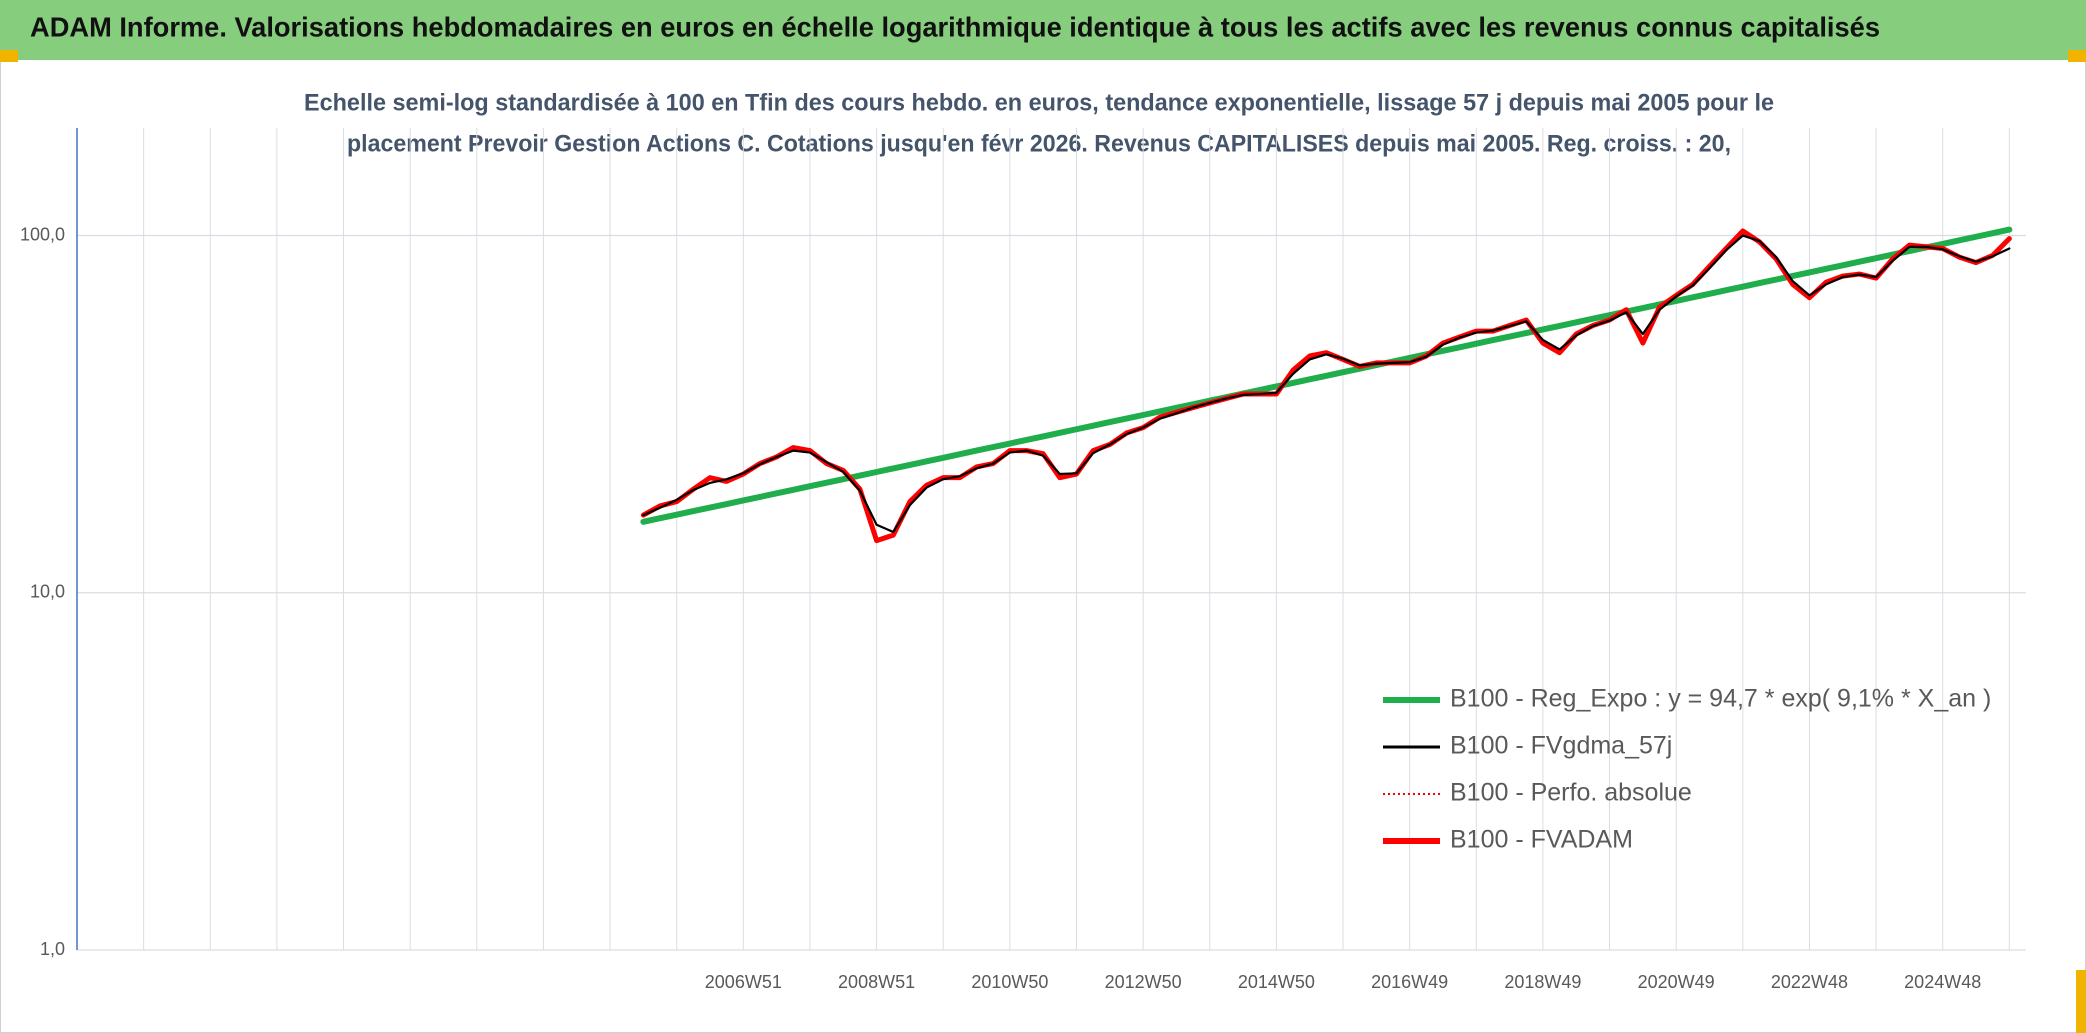  Describe the element at coordinates (42, 234) in the screenshot. I see `y-tick-label: 100,0` at that location.